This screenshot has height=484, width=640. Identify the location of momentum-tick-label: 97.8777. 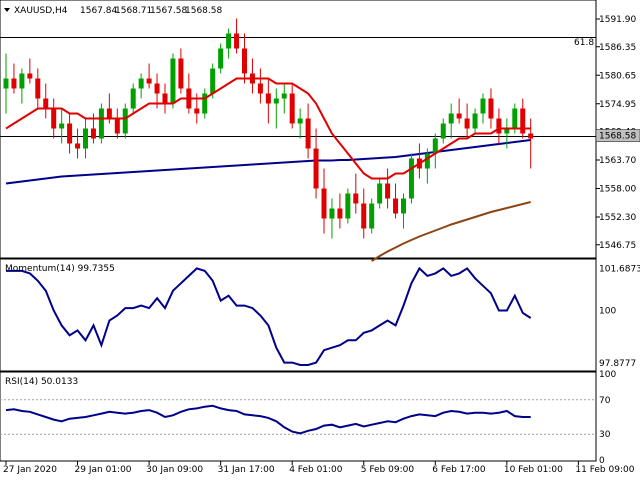
(617, 364).